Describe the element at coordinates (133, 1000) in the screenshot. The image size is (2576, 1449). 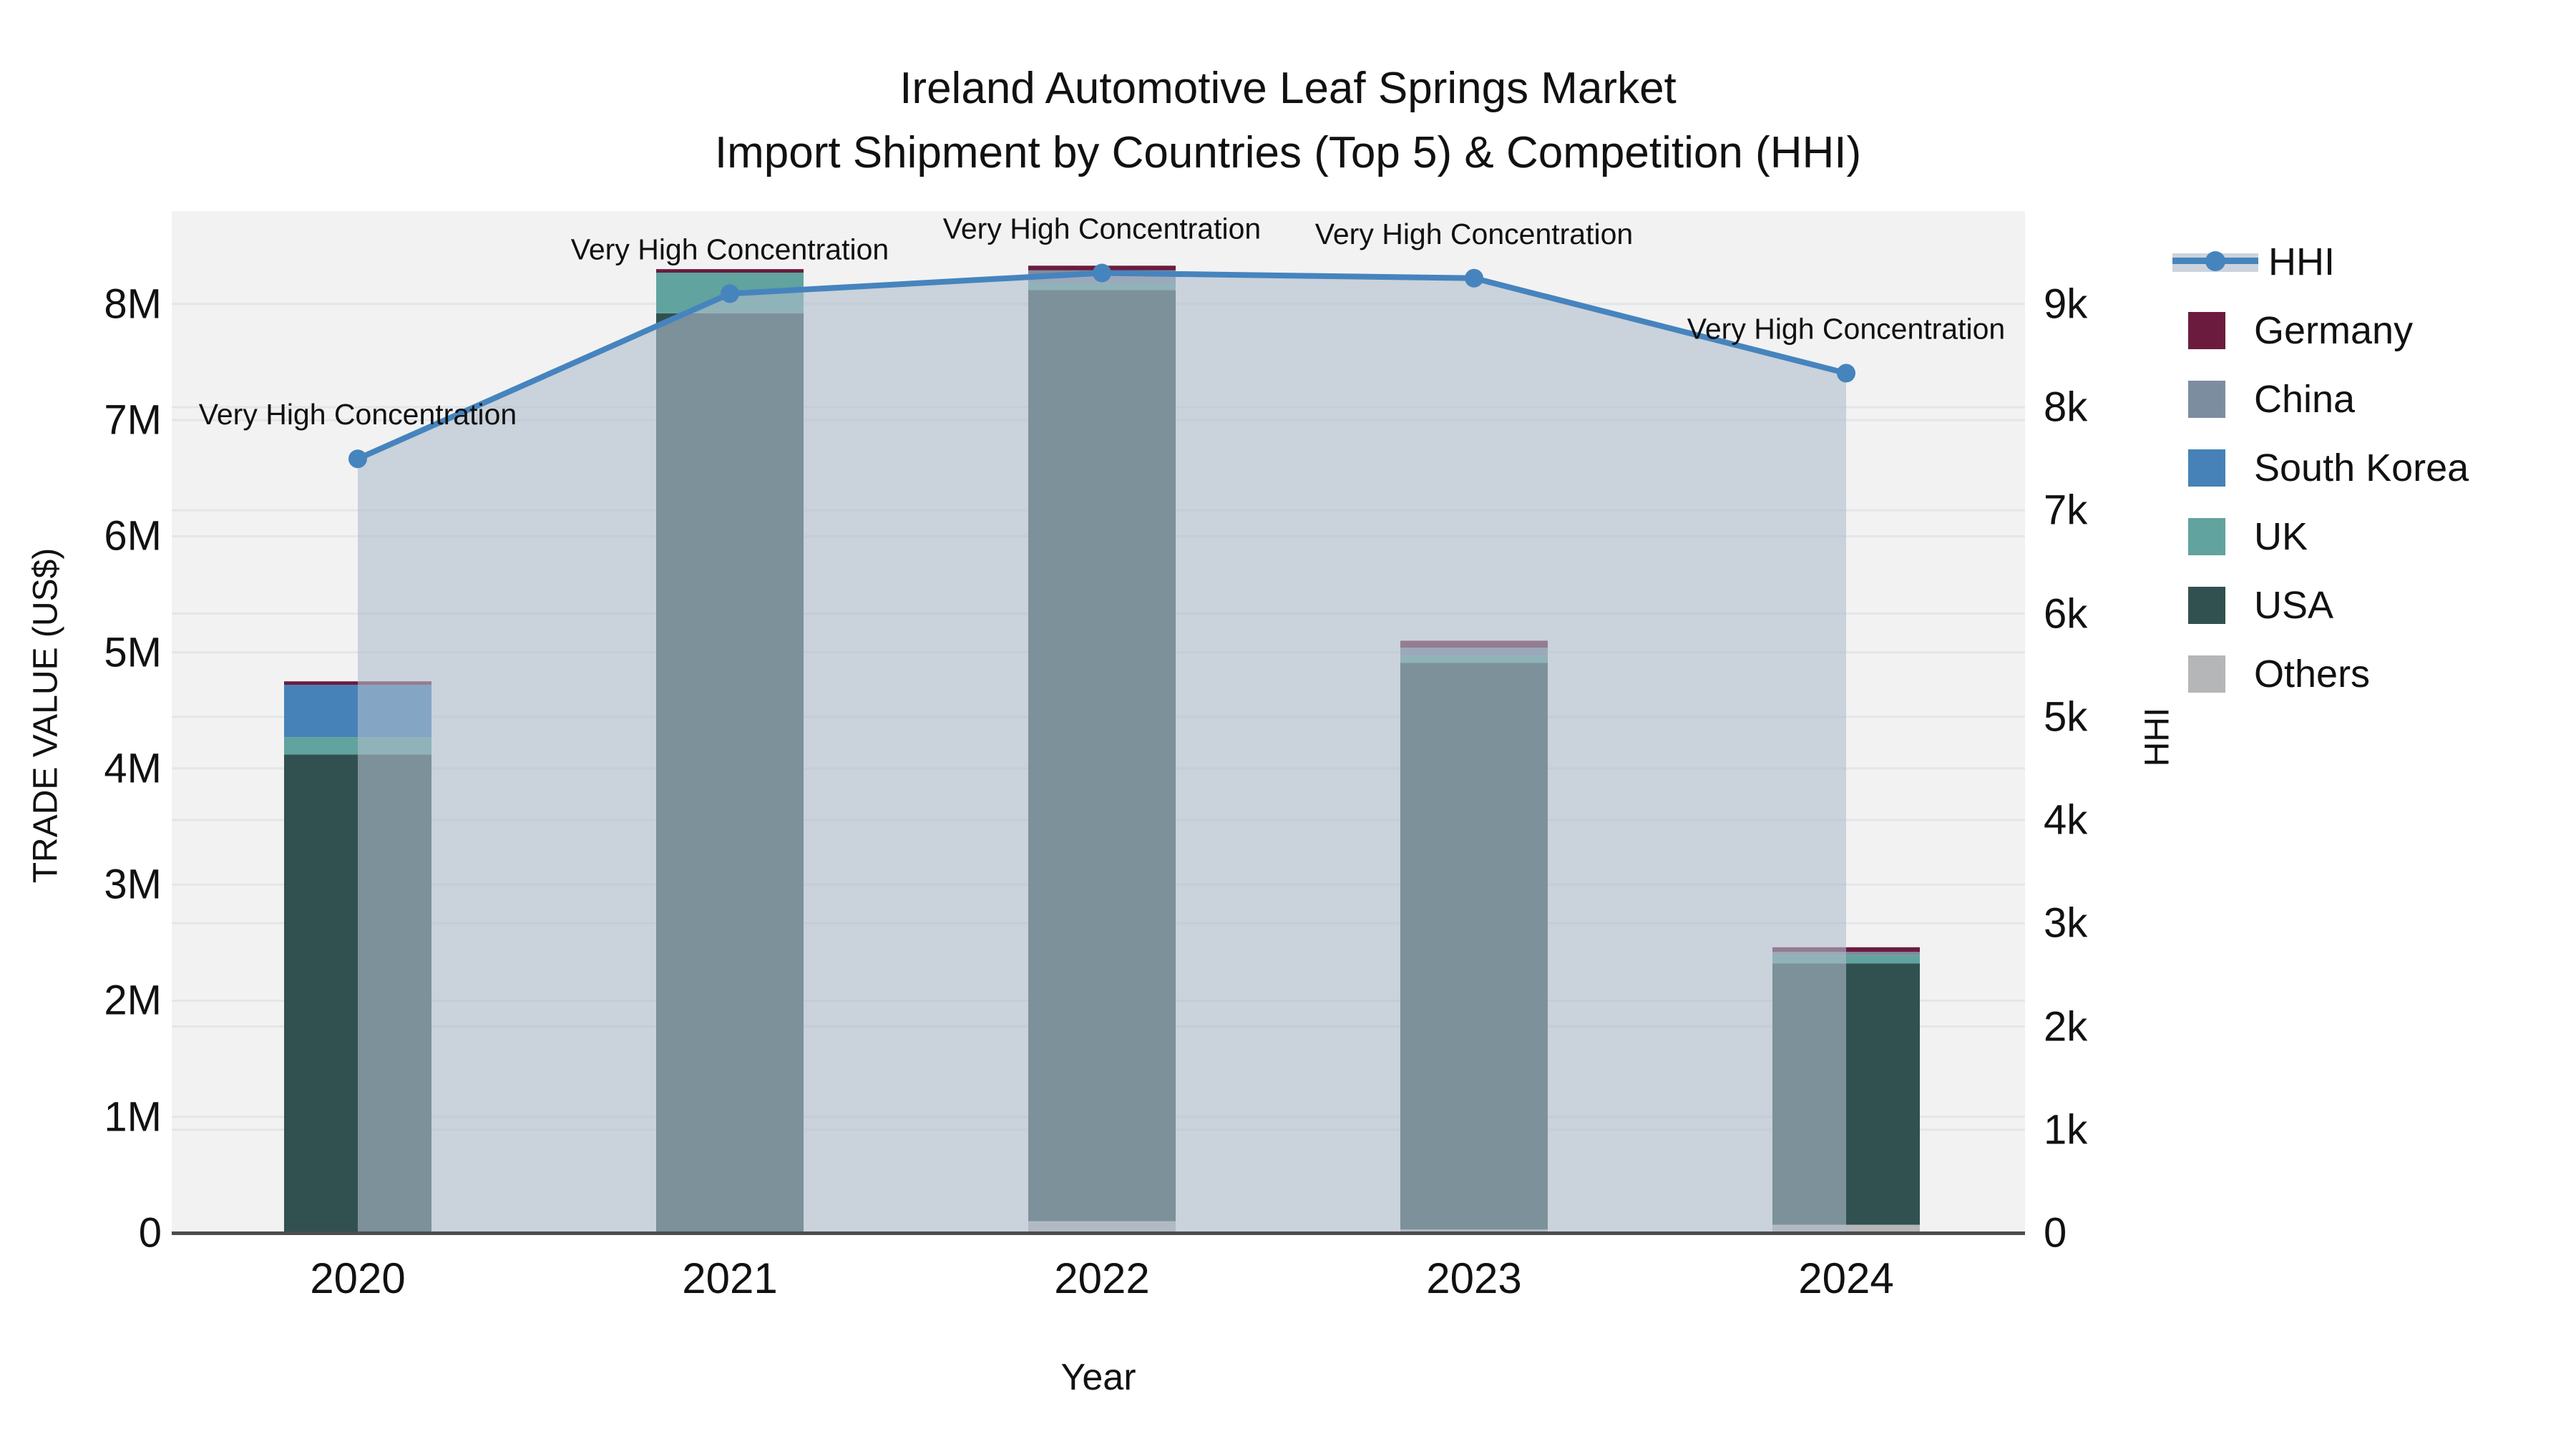
I see `y-tick-2M: 2M` at that location.